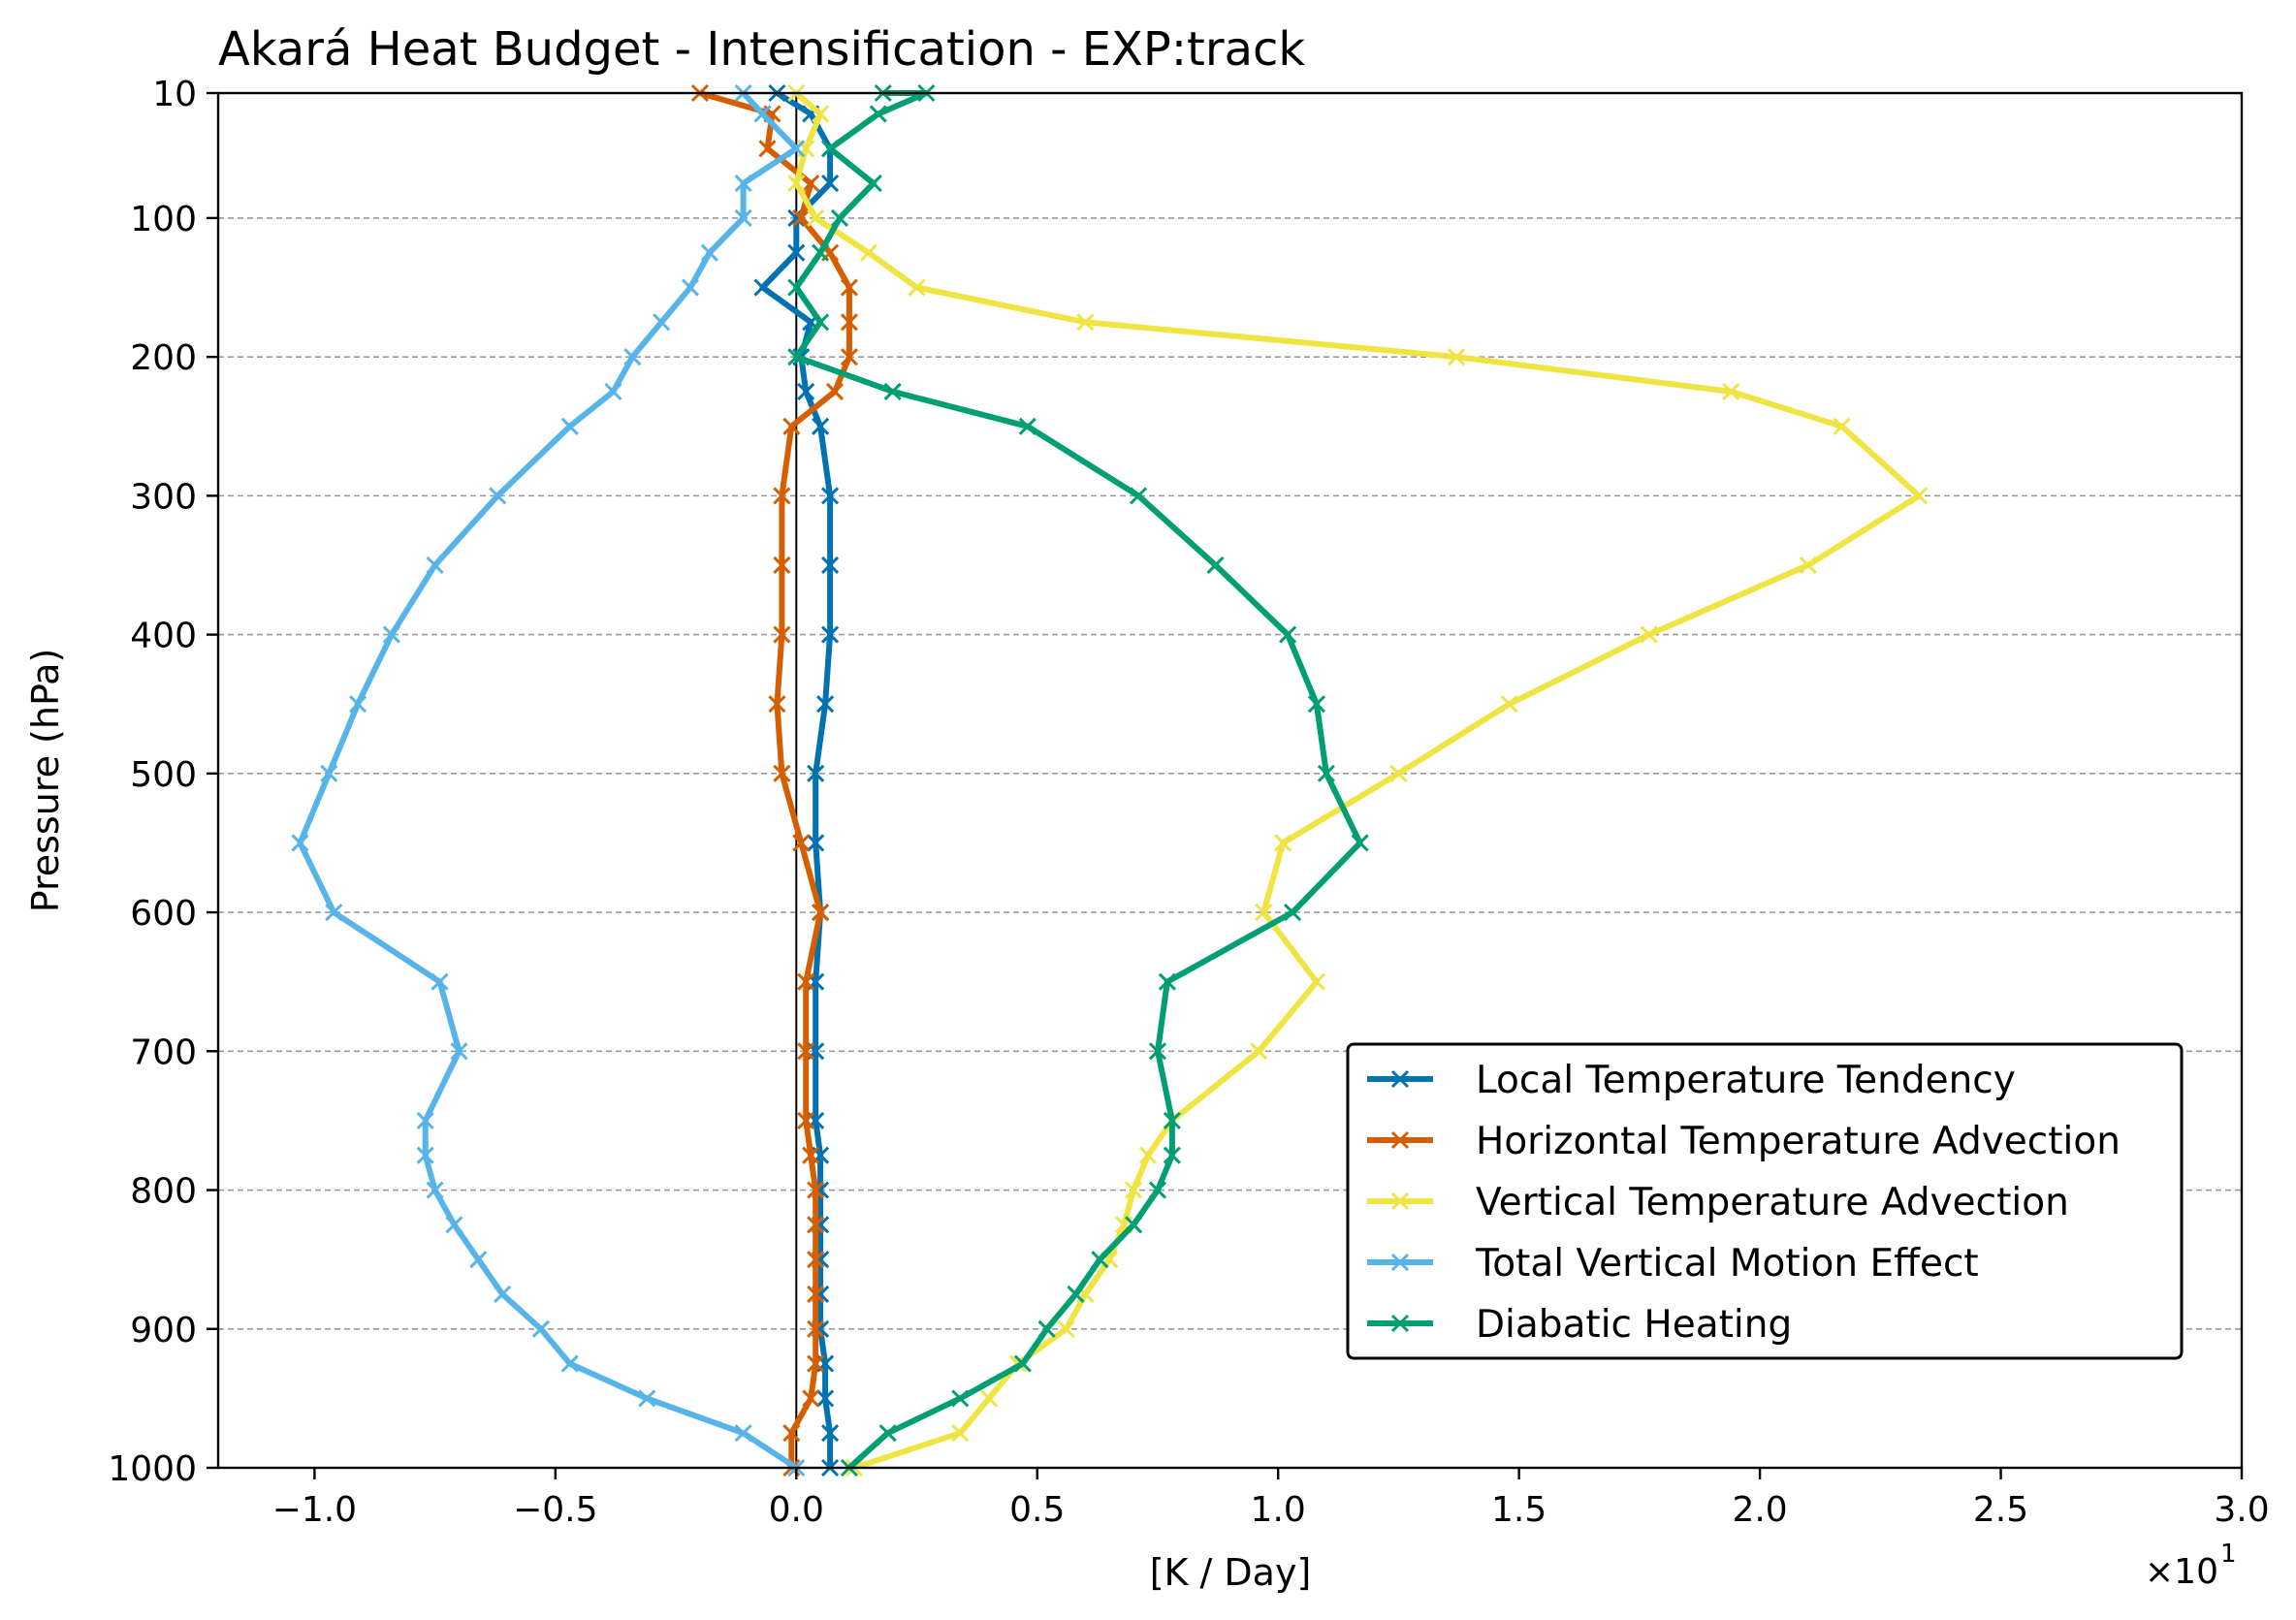 The image size is (2296, 1620). What do you see at coordinates (1718, 1202) in the screenshot?
I see `legend-item: Vertical Temperature Advection` at bounding box center [1718, 1202].